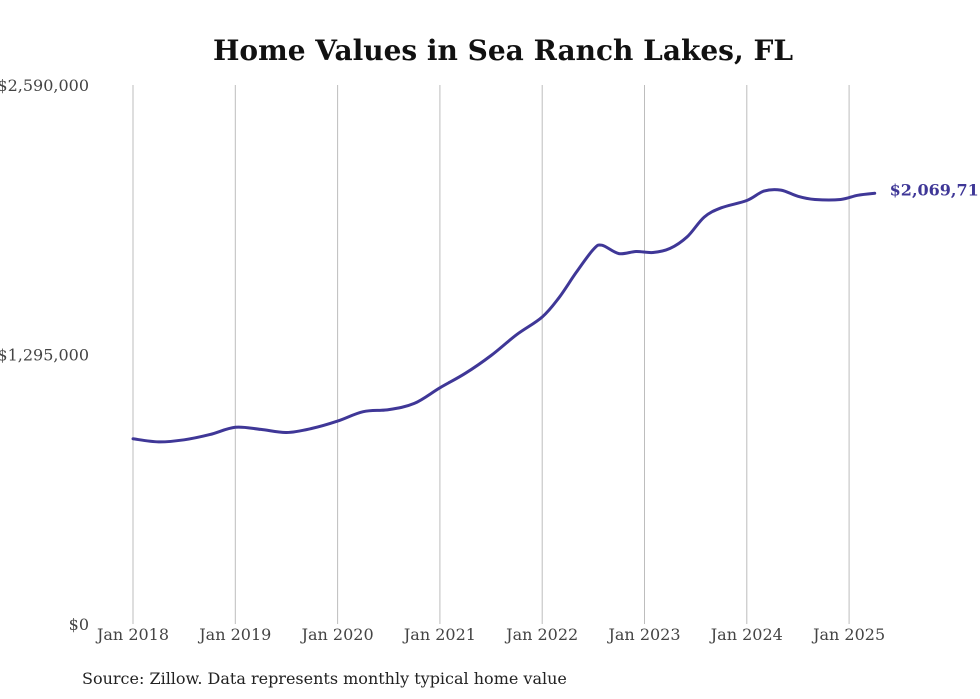  I want to click on x-tick-label: Jan 2021, so click(439, 634).